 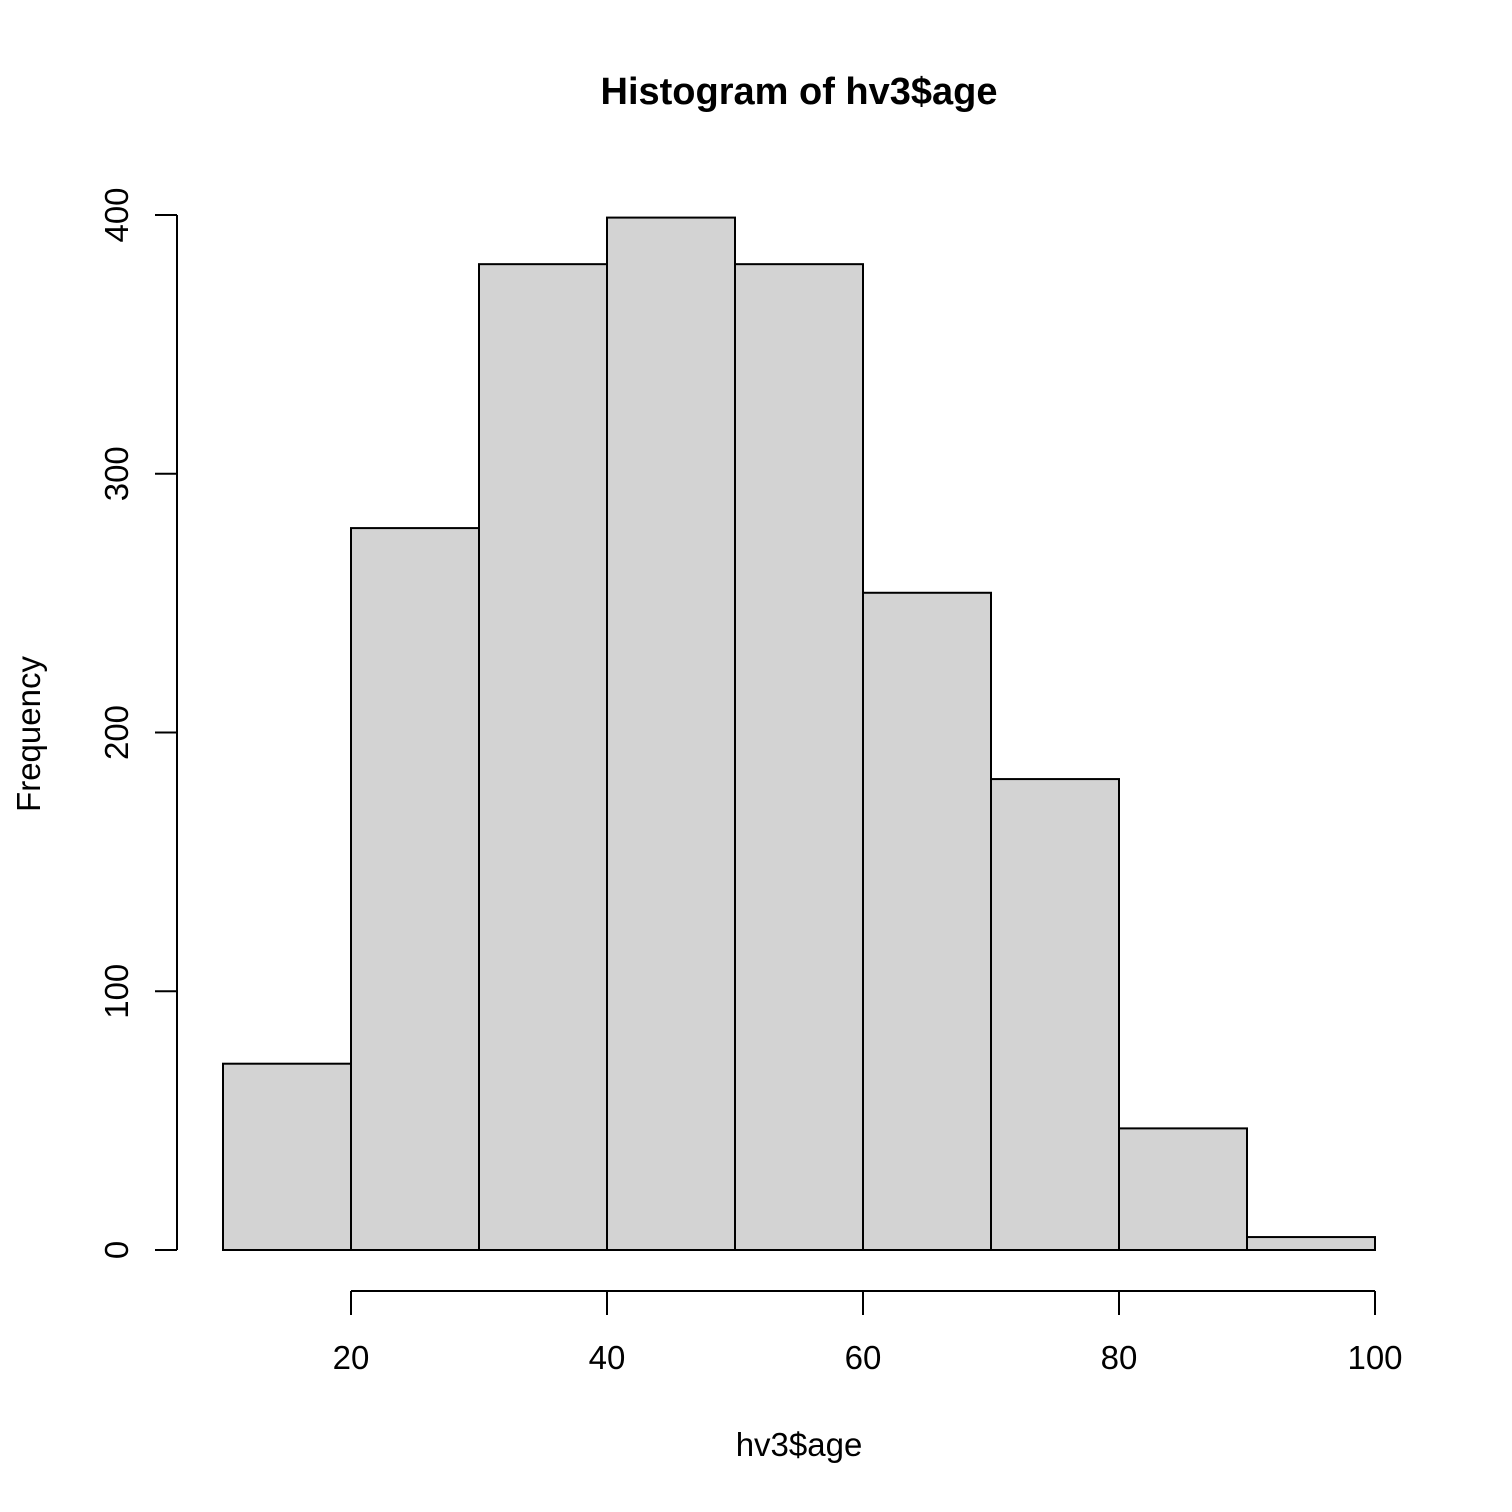 What do you see at coordinates (116, 473) in the screenshot?
I see `y-tick-label: 300` at bounding box center [116, 473].